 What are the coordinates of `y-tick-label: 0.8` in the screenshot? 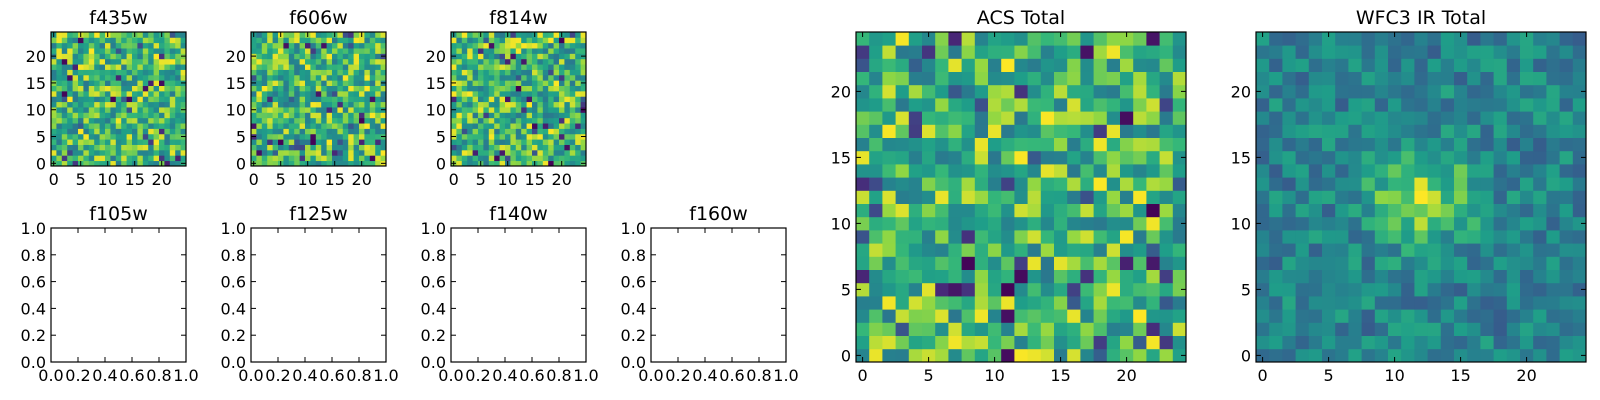 It's located at (433, 255).